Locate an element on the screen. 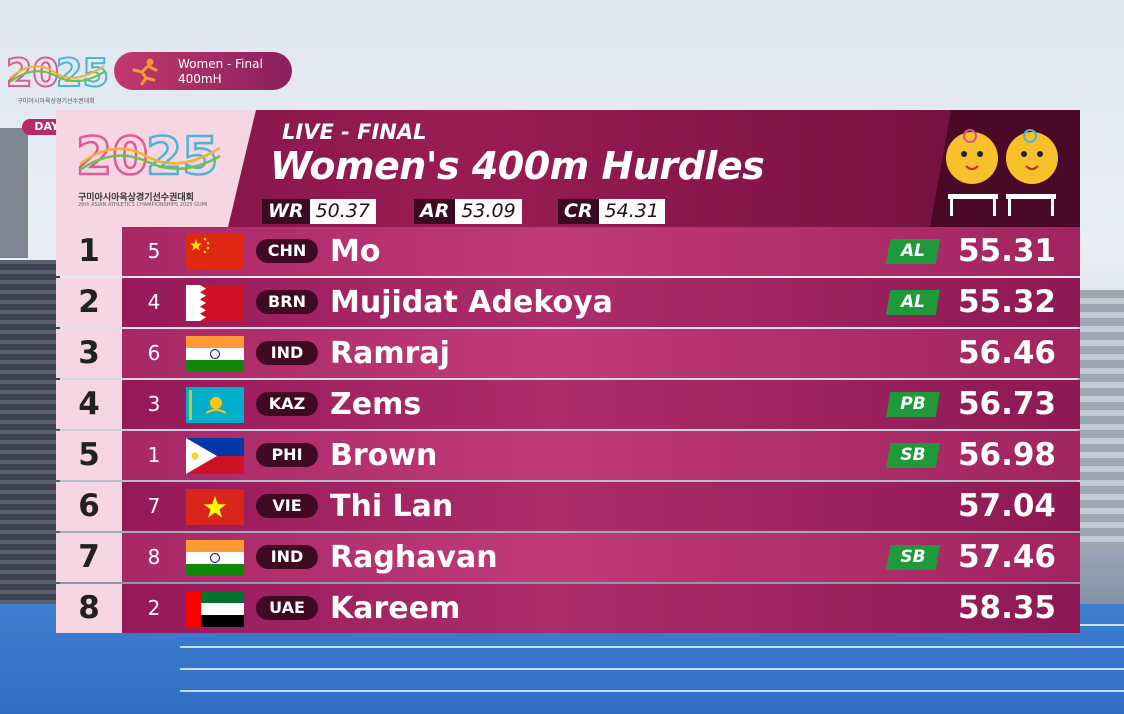  athlete-name: Ramraj is located at coordinates (390, 353).